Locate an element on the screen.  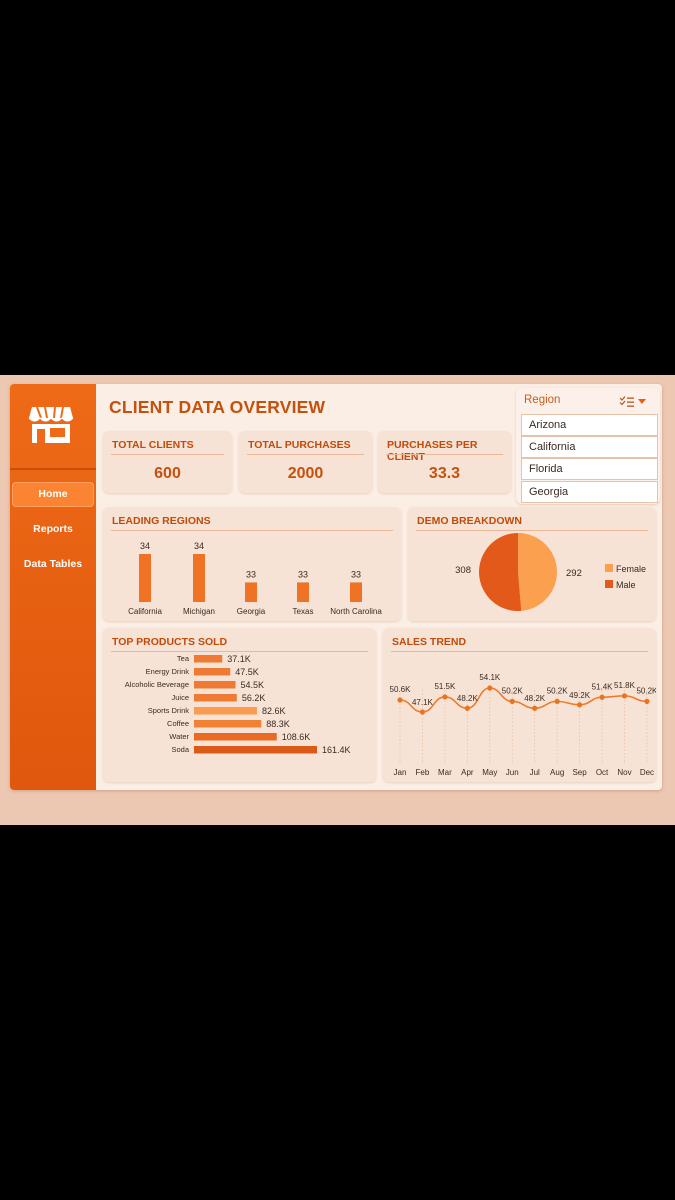
page-title: CLIENT DATA OVERVIEW is located at coordinates (217, 407).